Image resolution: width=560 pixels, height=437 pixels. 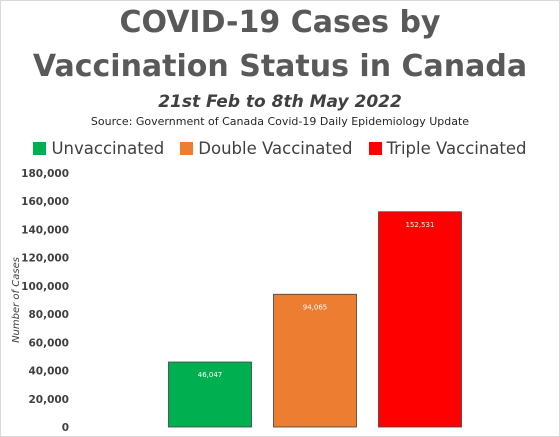 What do you see at coordinates (45, 202) in the screenshot?
I see `y-tick-label: 160,000` at bounding box center [45, 202].